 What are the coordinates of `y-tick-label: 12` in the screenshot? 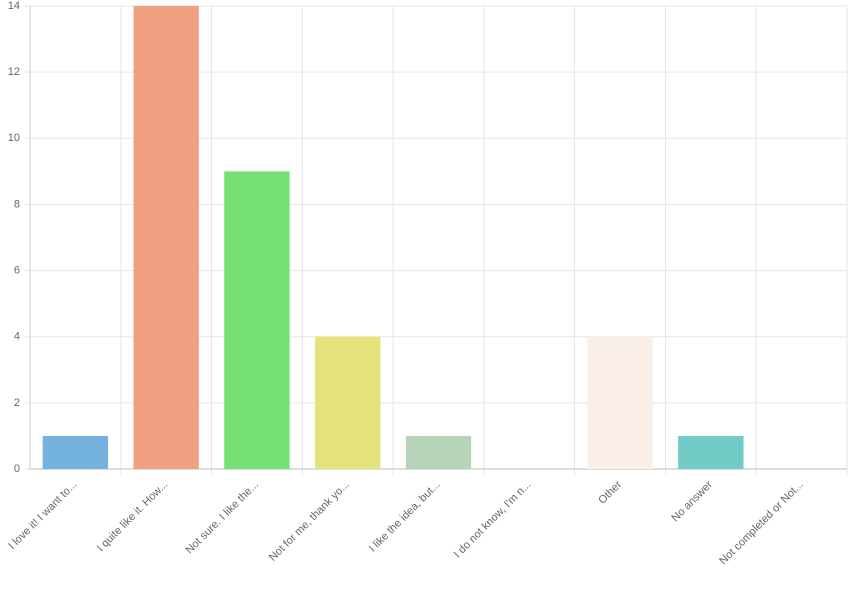 It's located at (14, 72).